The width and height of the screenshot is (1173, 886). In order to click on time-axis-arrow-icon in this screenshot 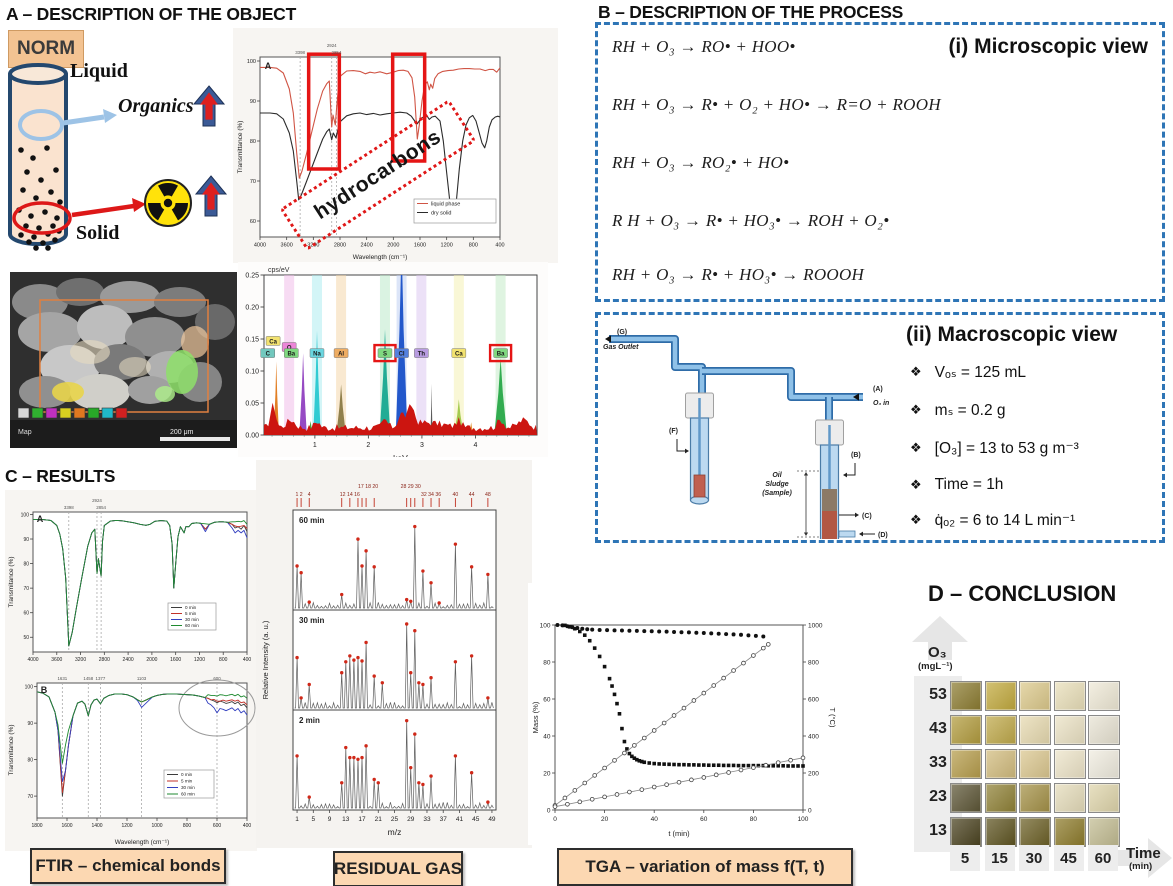, I will do `click(1145, 858)`.